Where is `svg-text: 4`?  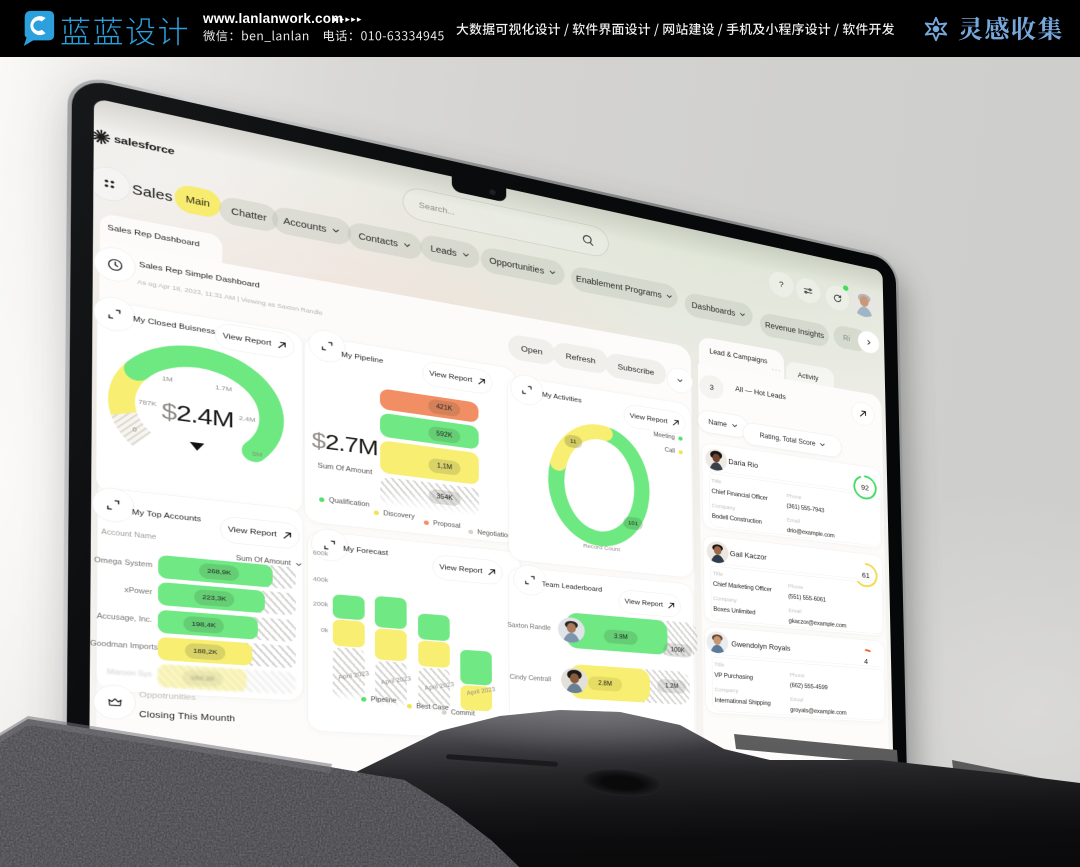 svg-text: 4 is located at coordinates (866, 662).